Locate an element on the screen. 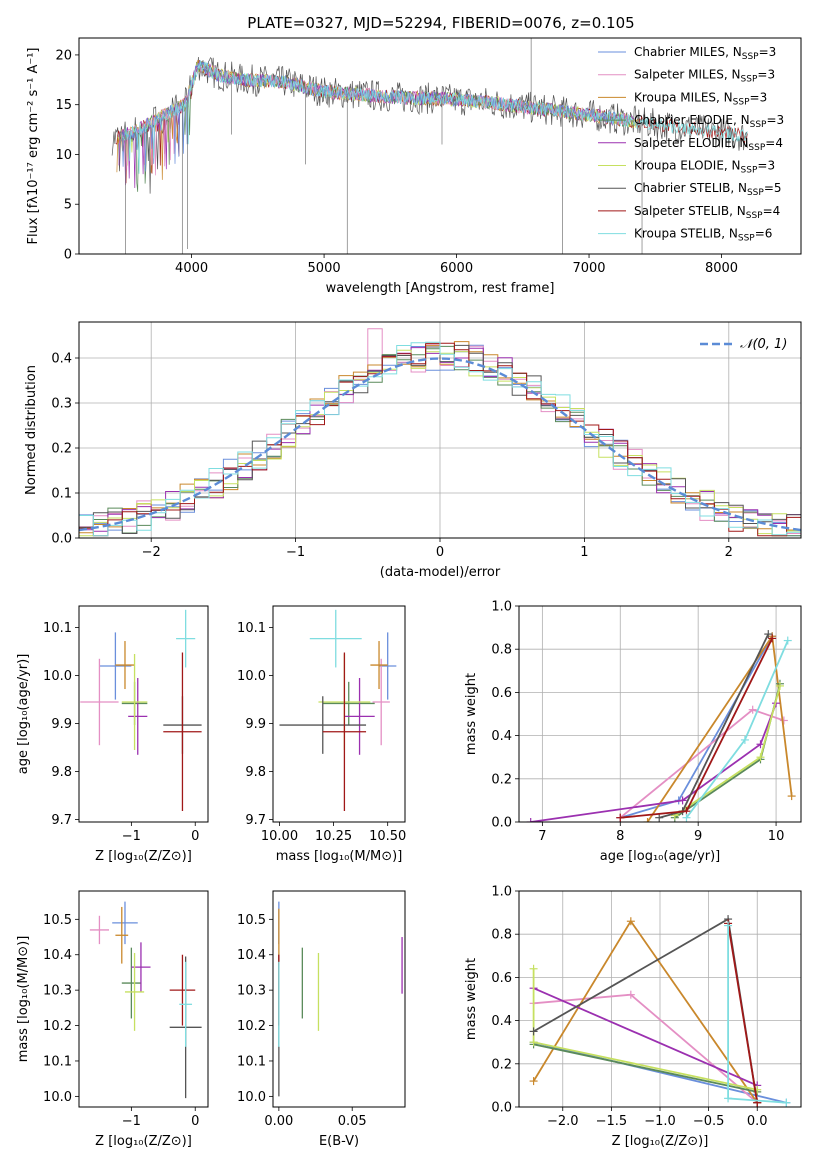 This screenshot has height=1170, width=819. y-tick-label: 20 is located at coordinates (63, 55).